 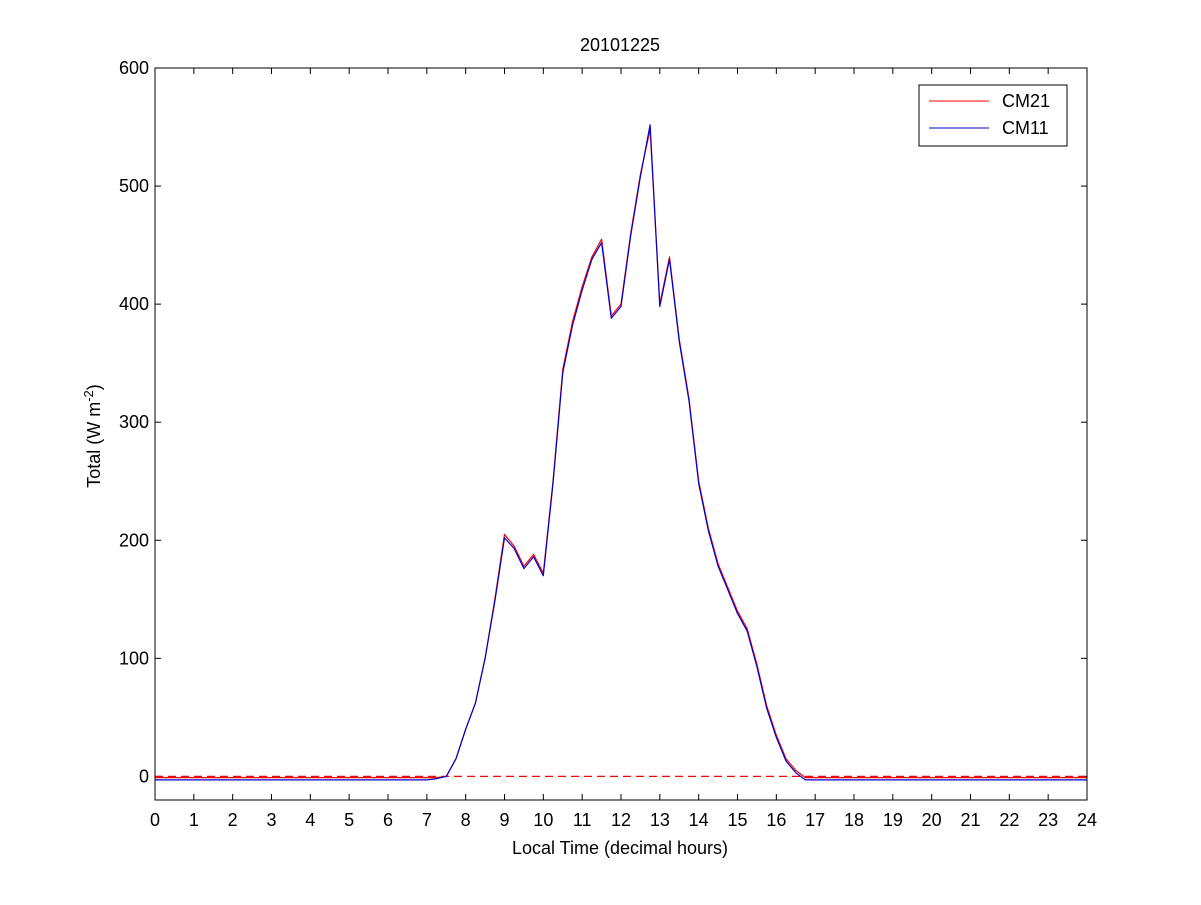 What do you see at coordinates (134, 304) in the screenshot?
I see `y-tick-label: 400` at bounding box center [134, 304].